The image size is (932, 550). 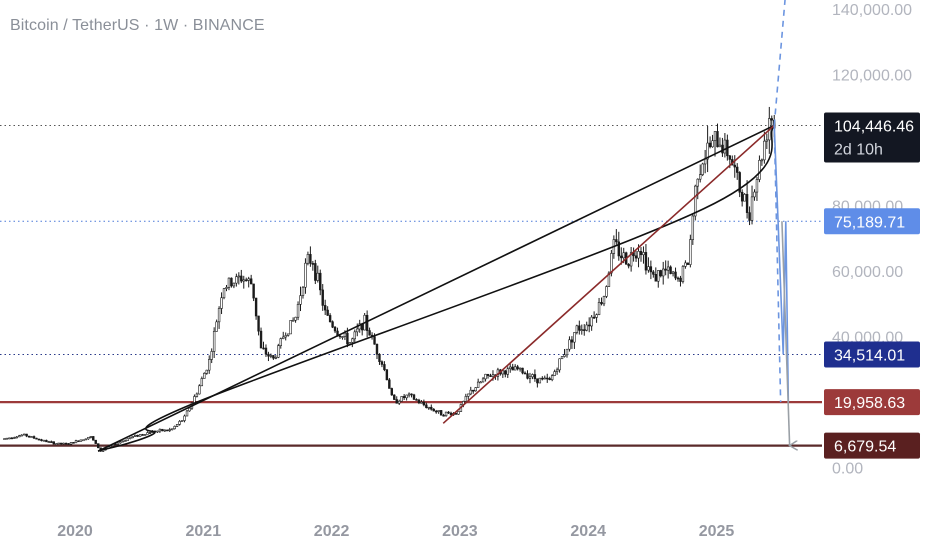 I want to click on label-current-price: 104,446.46, so click(x=874, y=126).